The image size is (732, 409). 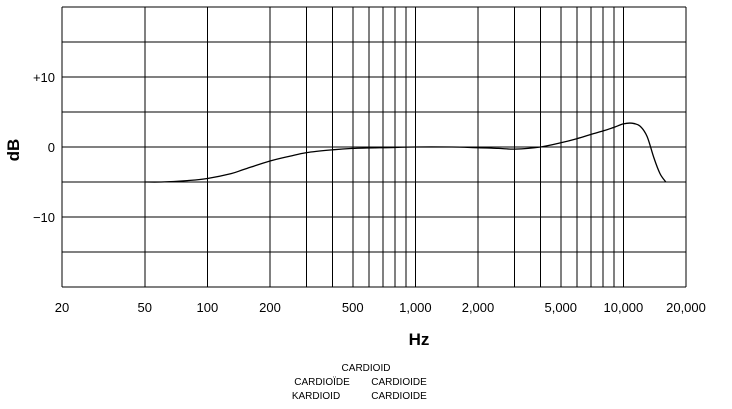 What do you see at coordinates (44, 77) in the screenshot?
I see `y-tick-label: +10` at bounding box center [44, 77].